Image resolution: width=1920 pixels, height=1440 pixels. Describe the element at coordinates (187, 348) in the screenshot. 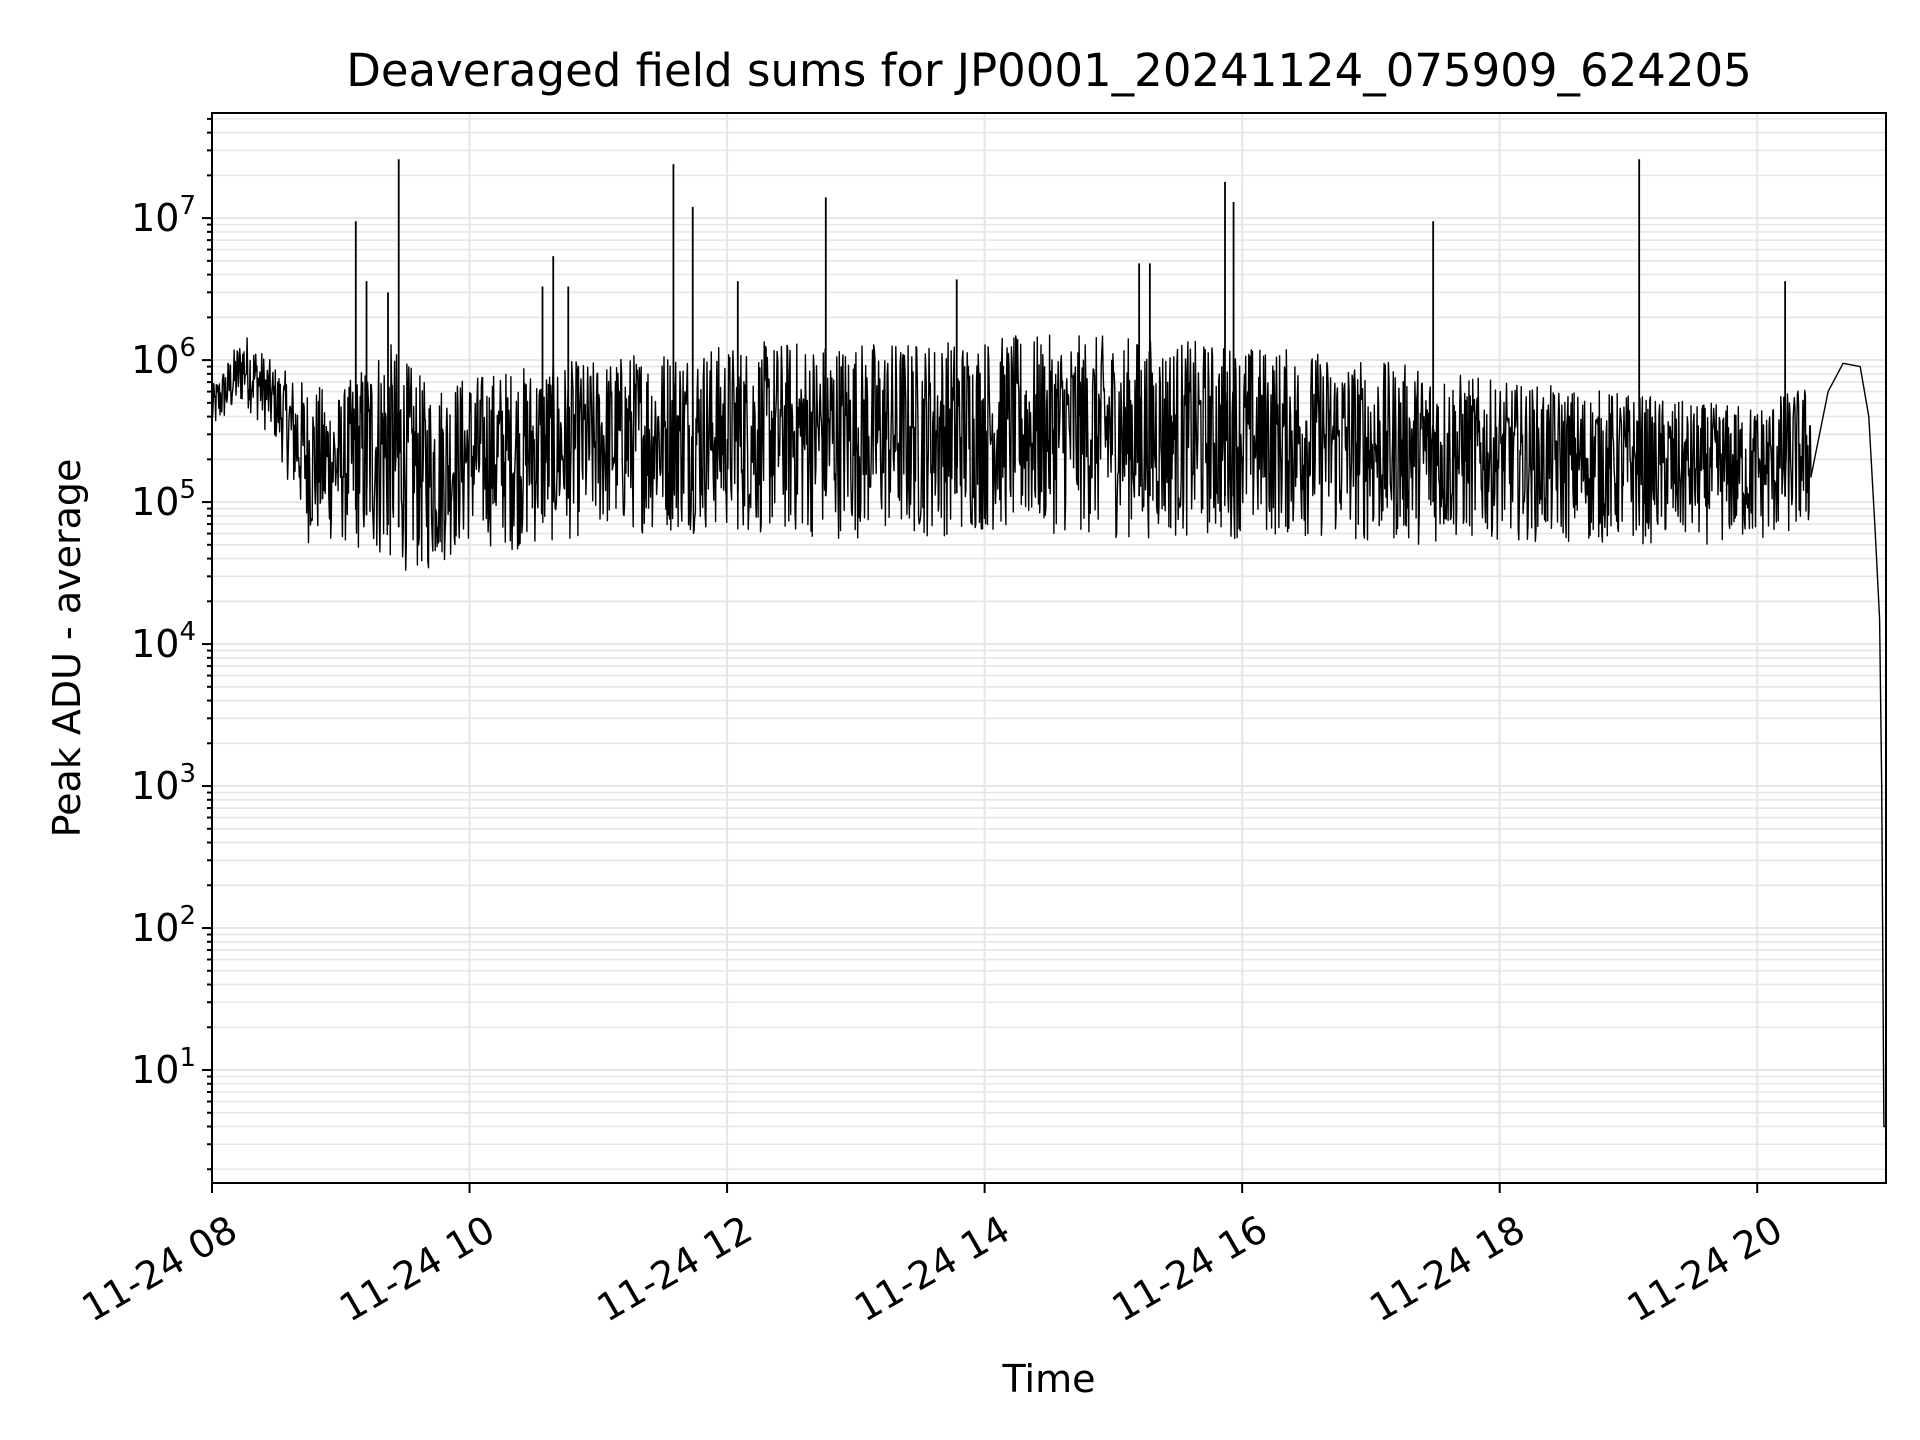

I see `y-tick-exponent: 6` at that location.